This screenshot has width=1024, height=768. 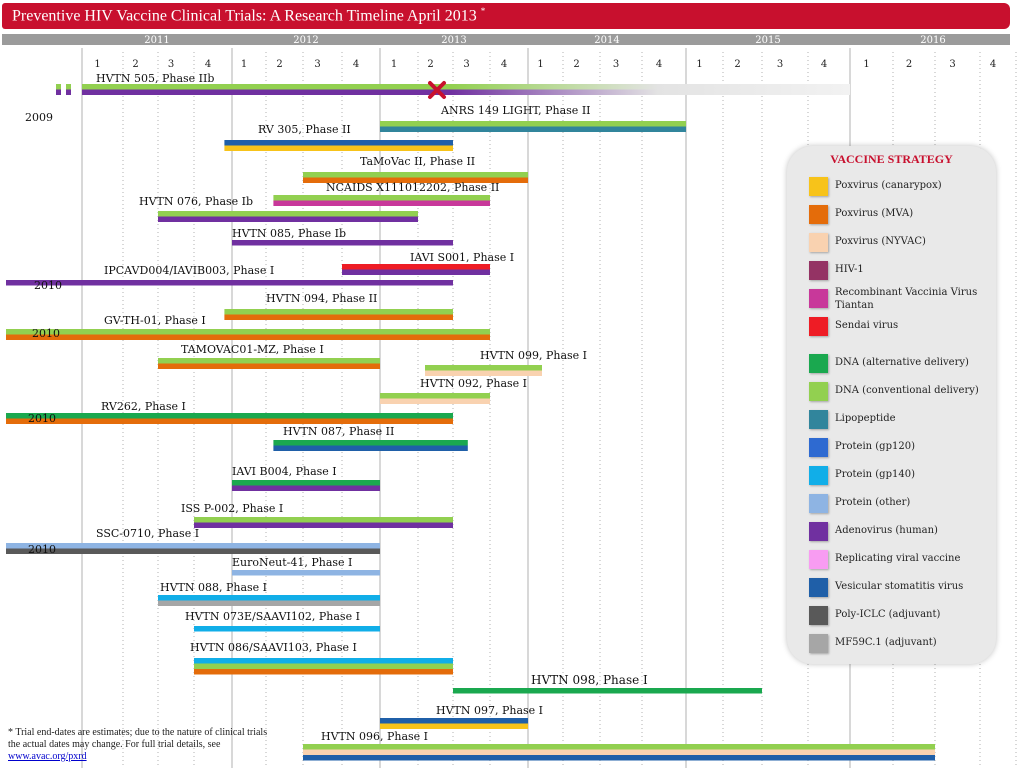 What do you see at coordinates (901, 272) in the screenshot?
I see `legend-item: HIV-1` at bounding box center [901, 272].